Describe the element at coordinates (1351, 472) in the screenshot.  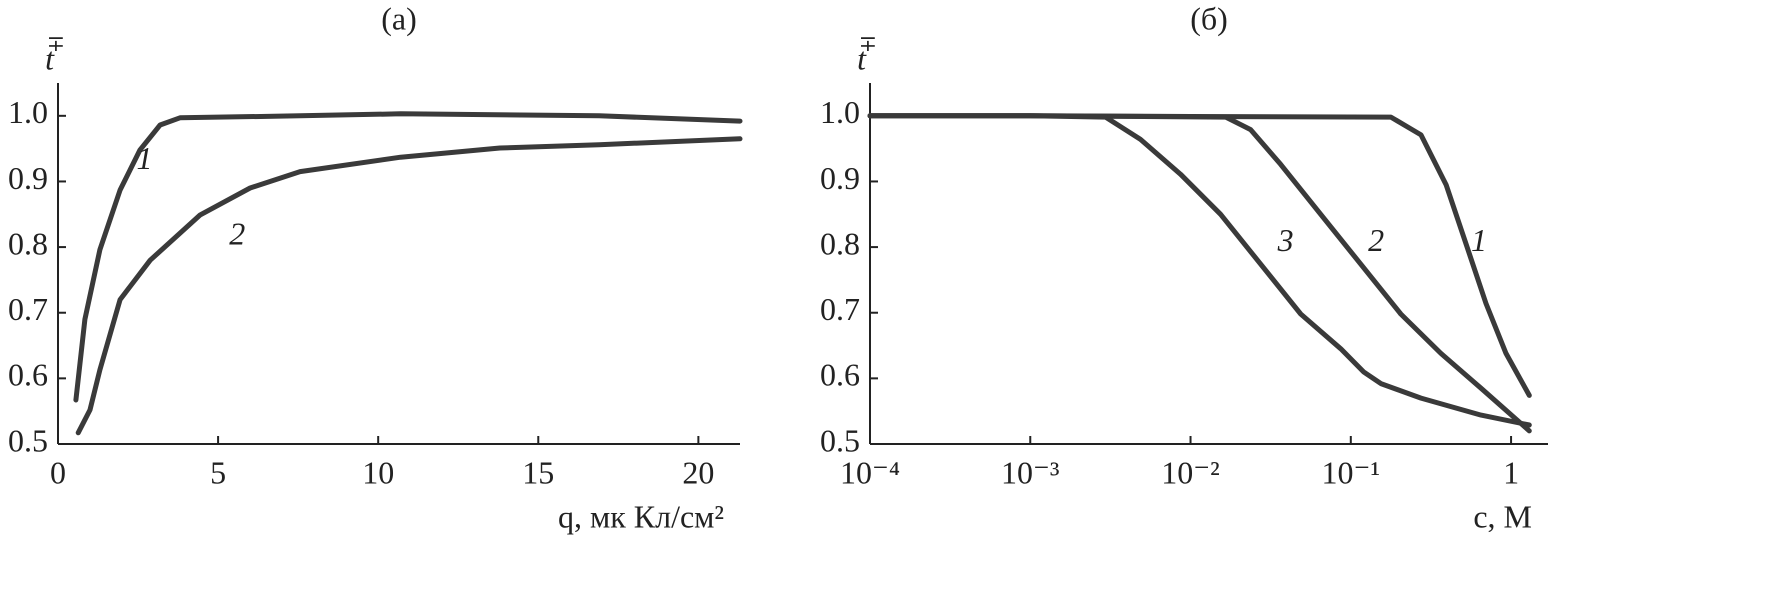
I see `x-tick-label: 10⁻¹` at that location.